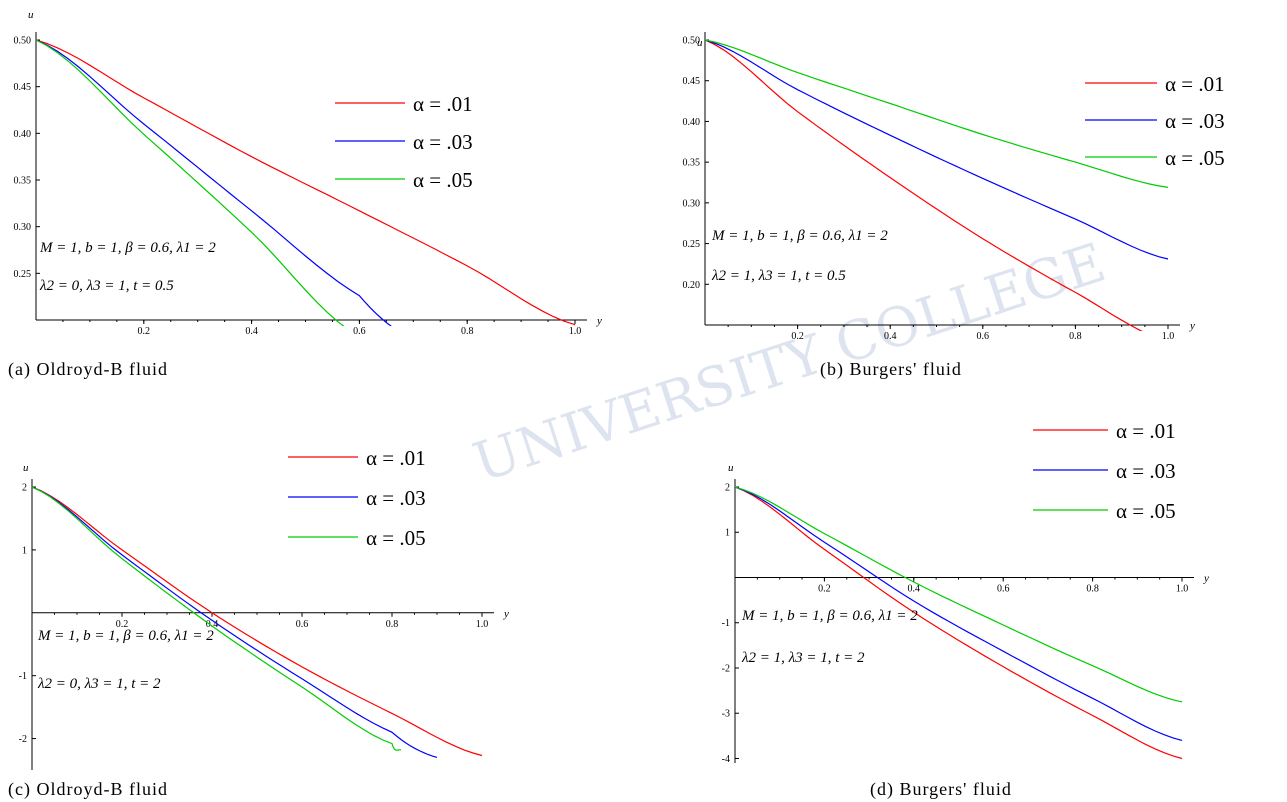 Image resolution: width=1287 pixels, height=802 pixels. I want to click on parameter-annotation: λ2 = 1, λ3 = 1, t = 2, so click(803, 658).